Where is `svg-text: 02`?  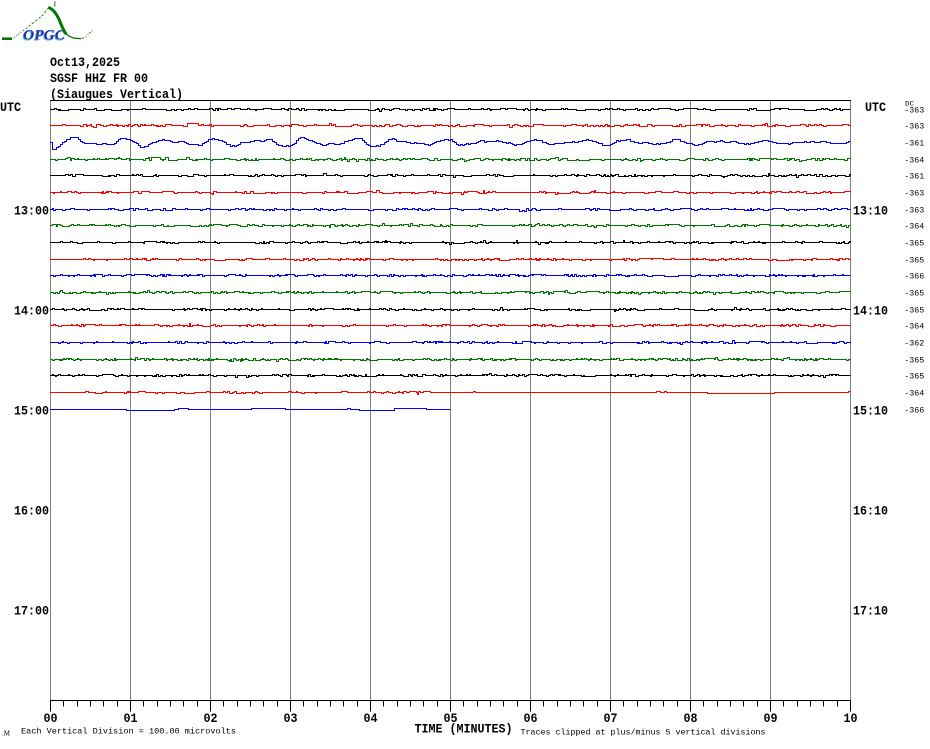
svg-text: 02 is located at coordinates (211, 718).